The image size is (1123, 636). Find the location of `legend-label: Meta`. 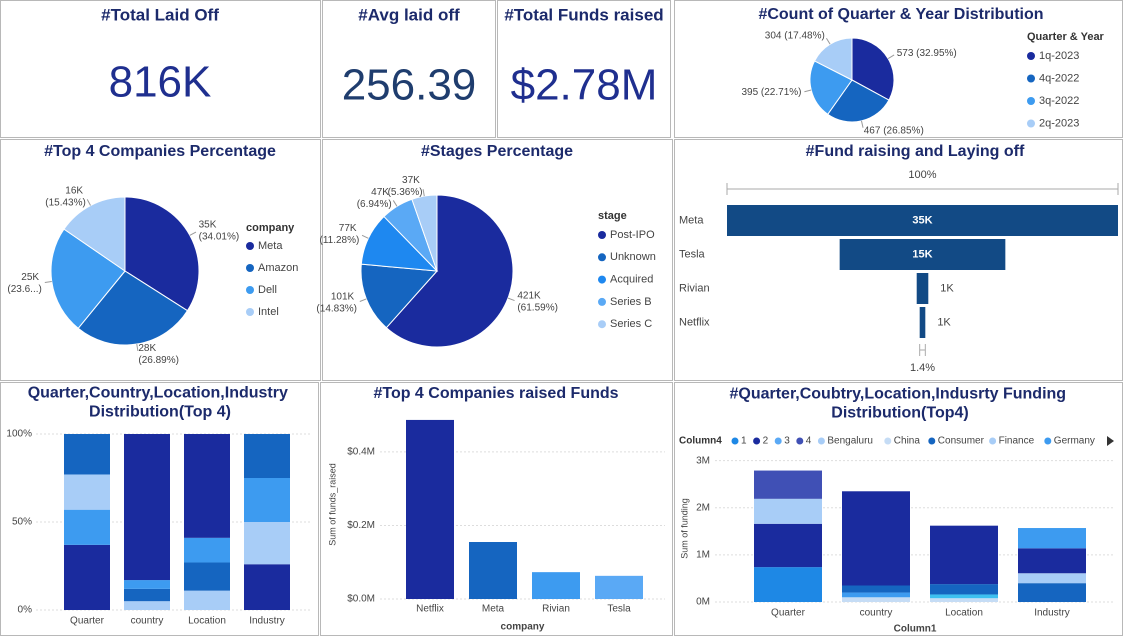

legend-label: Meta is located at coordinates (270, 246).